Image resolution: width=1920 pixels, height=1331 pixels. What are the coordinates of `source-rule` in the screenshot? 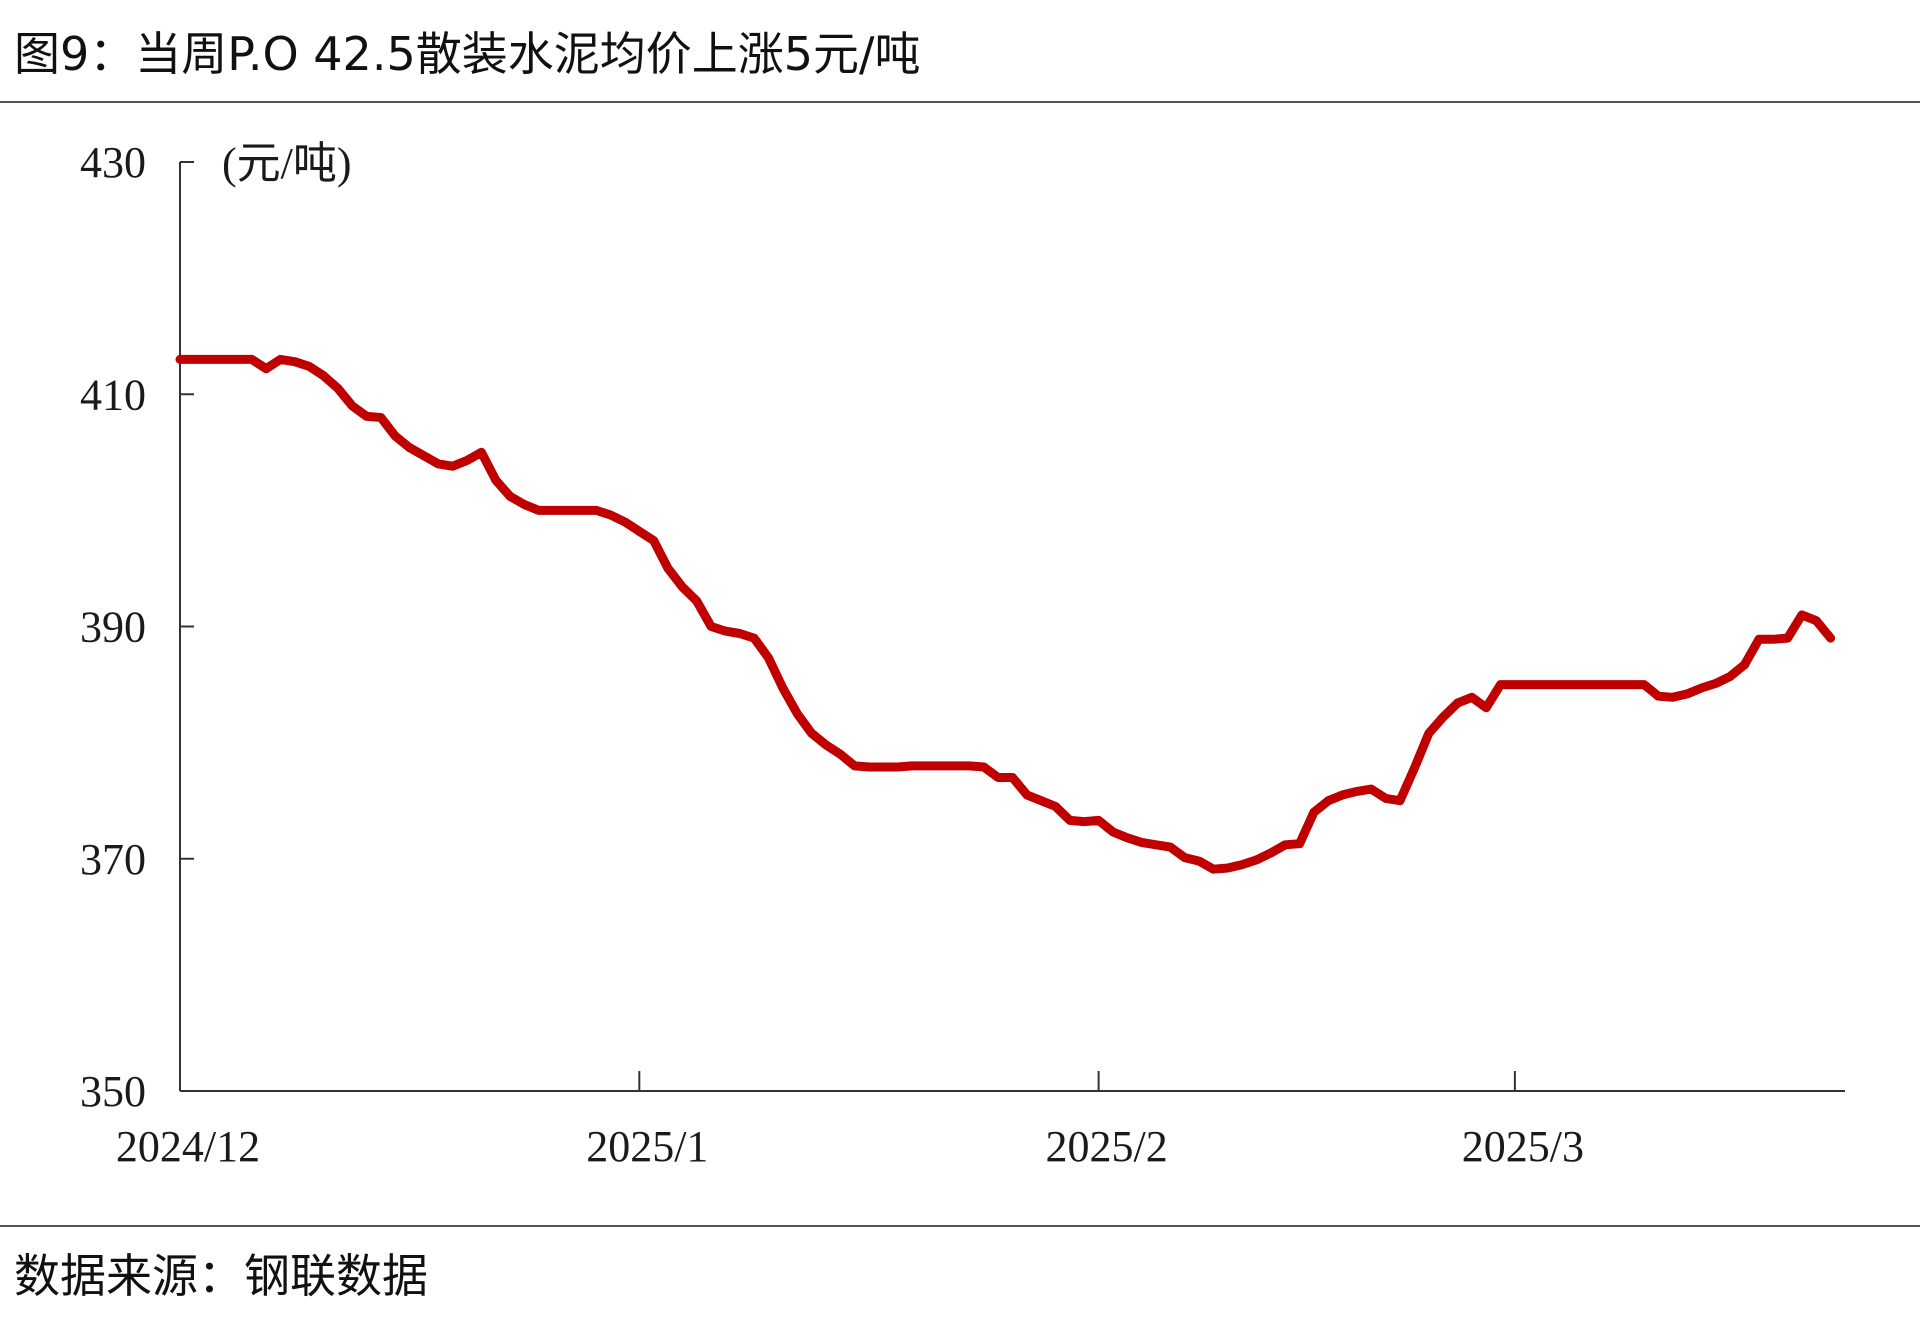 It's located at (960, 1226).